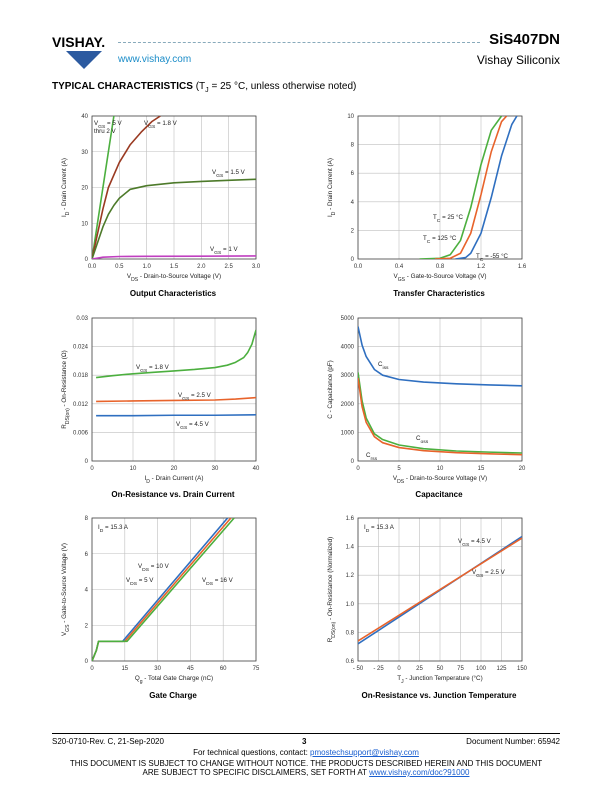 This screenshot has height=792, width=612. I want to click on x-tick-label: 15, so click(124, 669).